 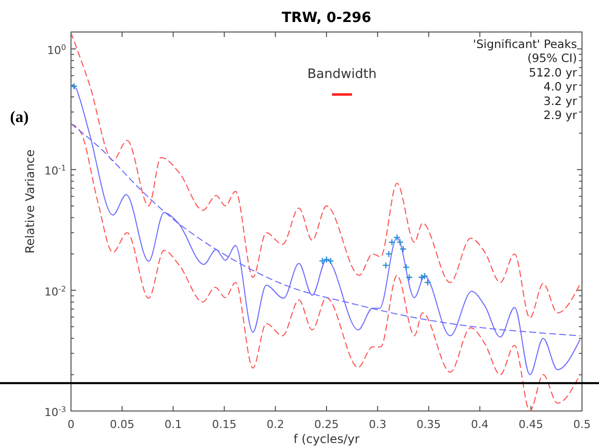 I want to click on y-tick-label: 10$^{-3}$, so click(x=55, y=411).